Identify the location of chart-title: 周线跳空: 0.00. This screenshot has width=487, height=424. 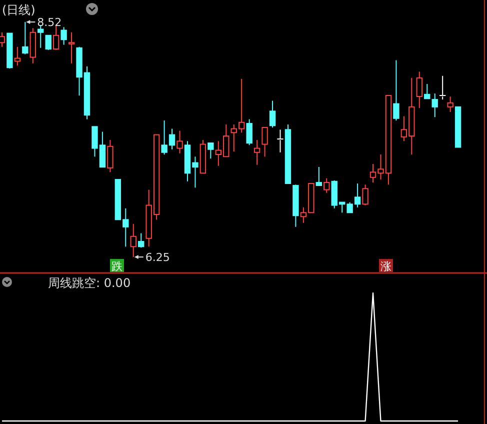
(89, 283).